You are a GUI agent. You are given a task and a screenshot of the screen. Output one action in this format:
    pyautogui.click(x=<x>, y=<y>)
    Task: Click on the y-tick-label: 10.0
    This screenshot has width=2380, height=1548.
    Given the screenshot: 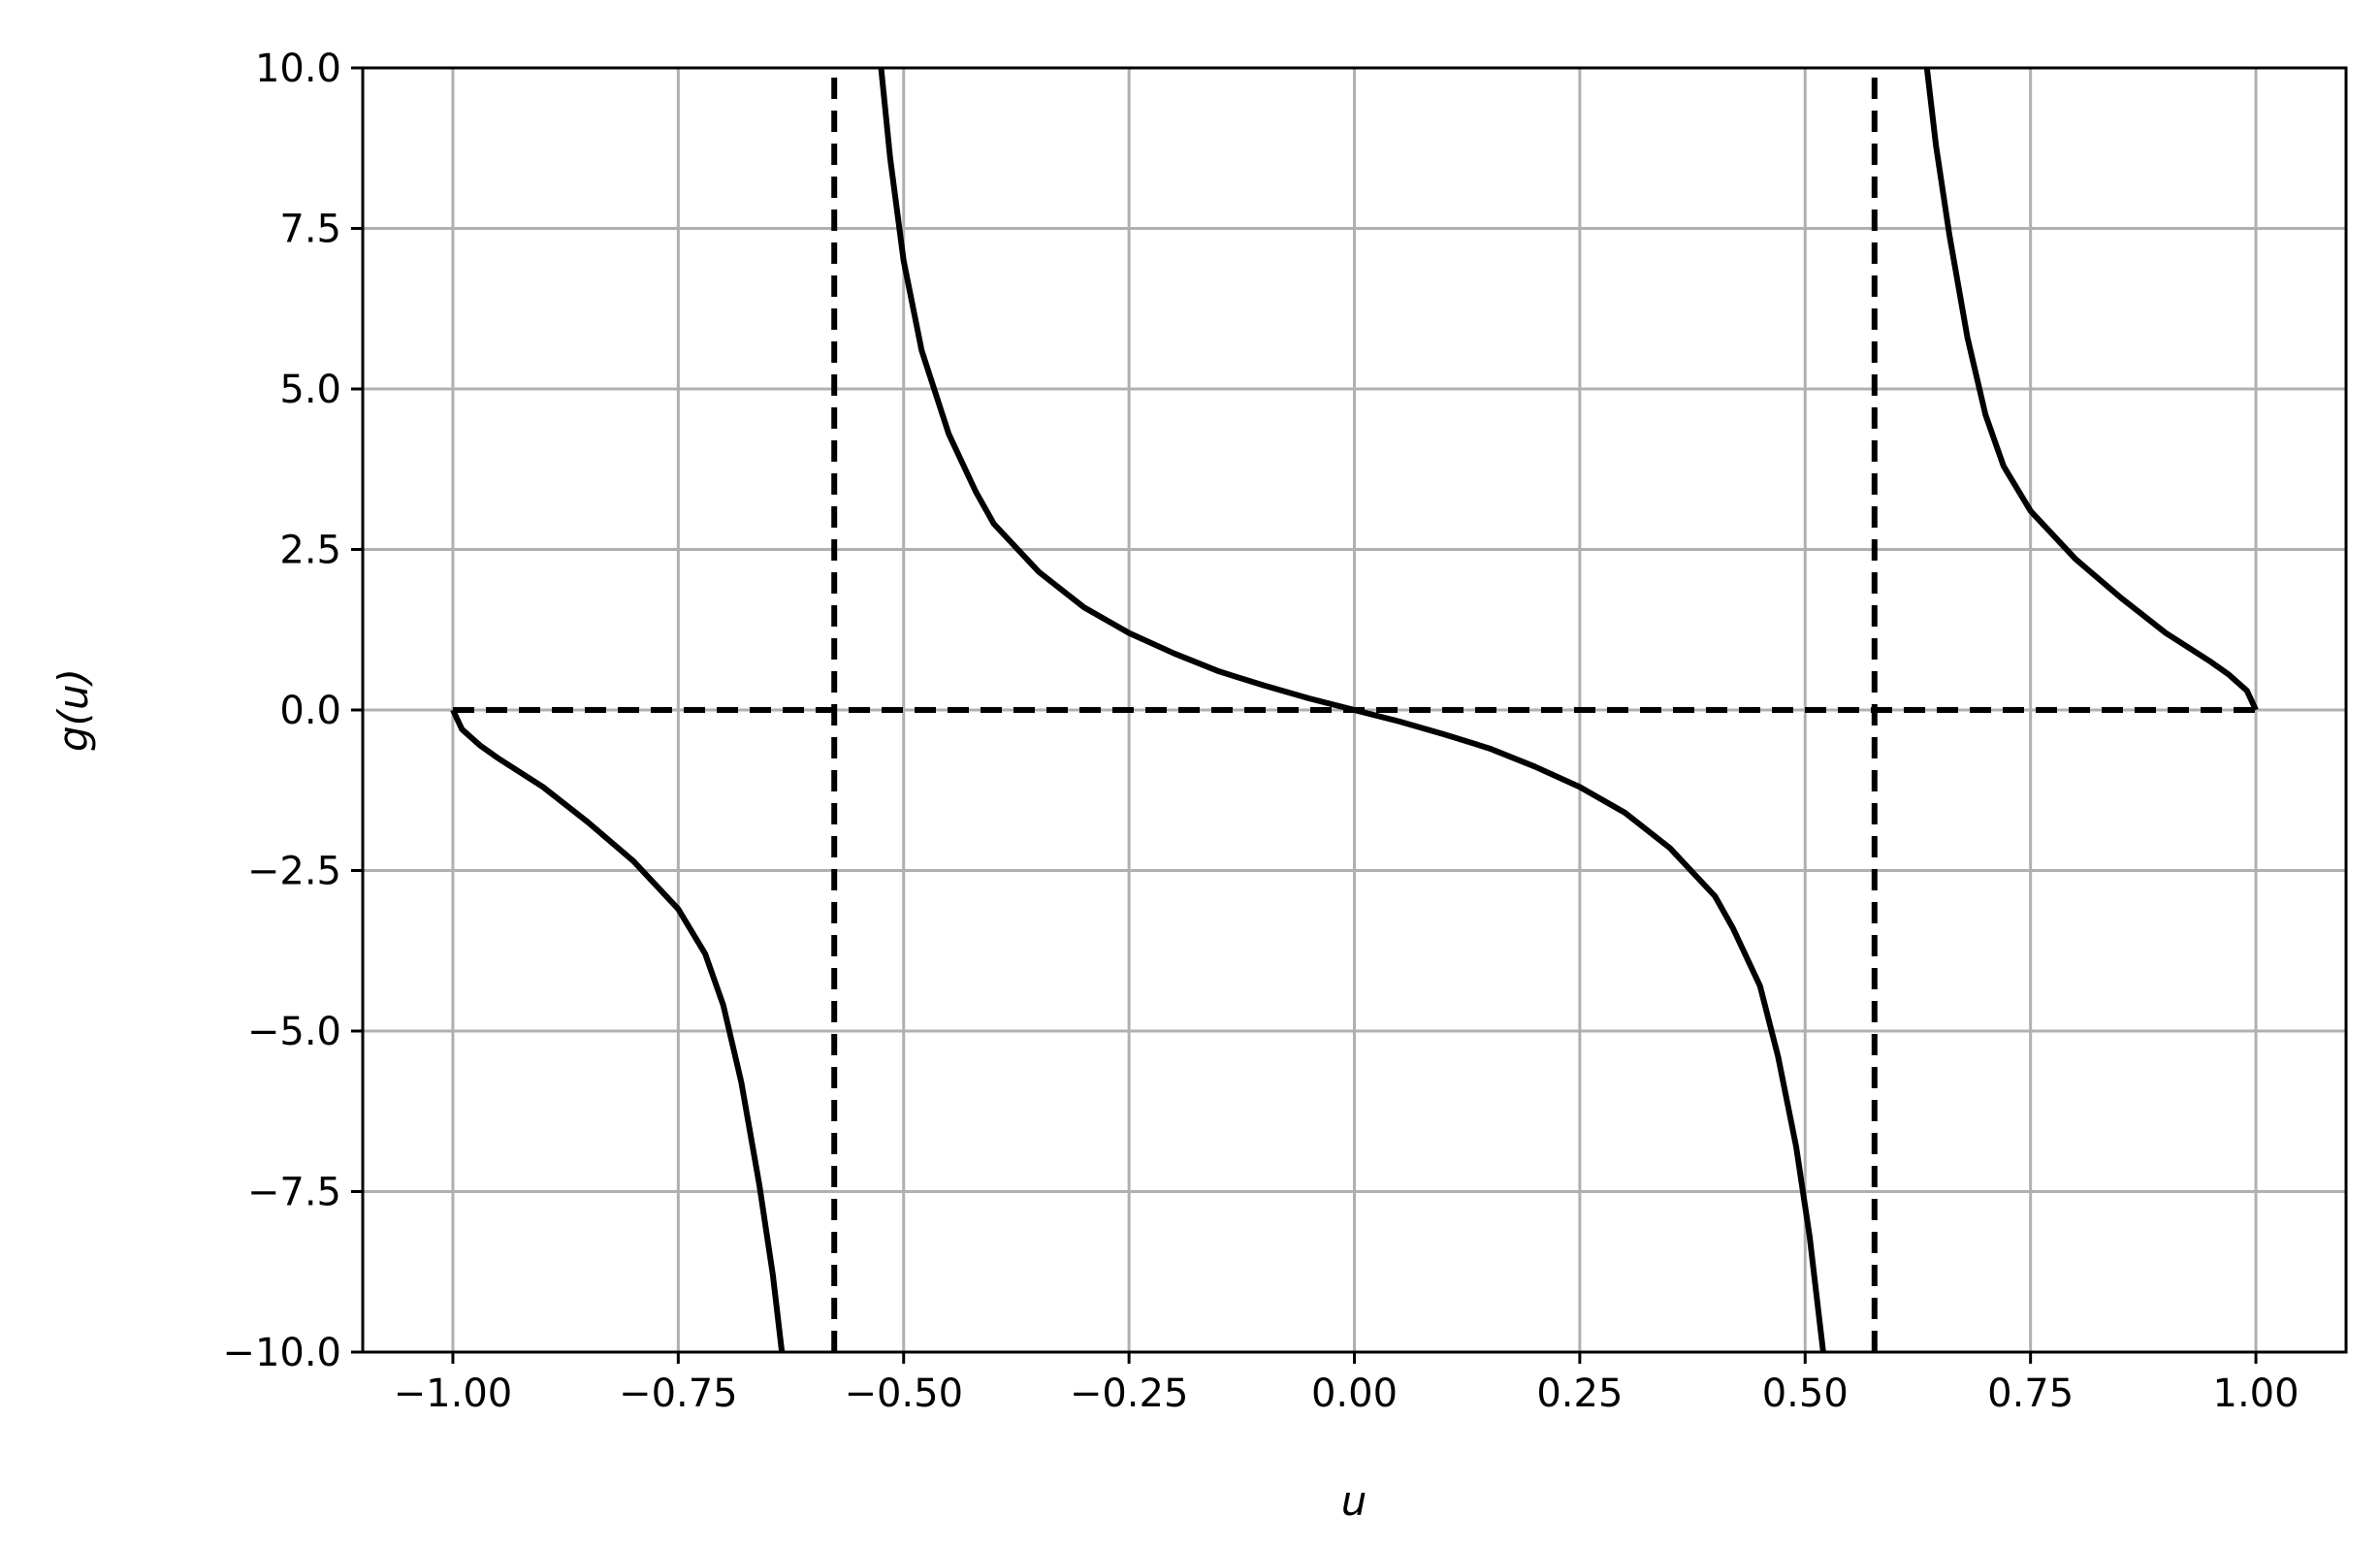 What is the action you would take?
    pyautogui.click(x=298, y=69)
    